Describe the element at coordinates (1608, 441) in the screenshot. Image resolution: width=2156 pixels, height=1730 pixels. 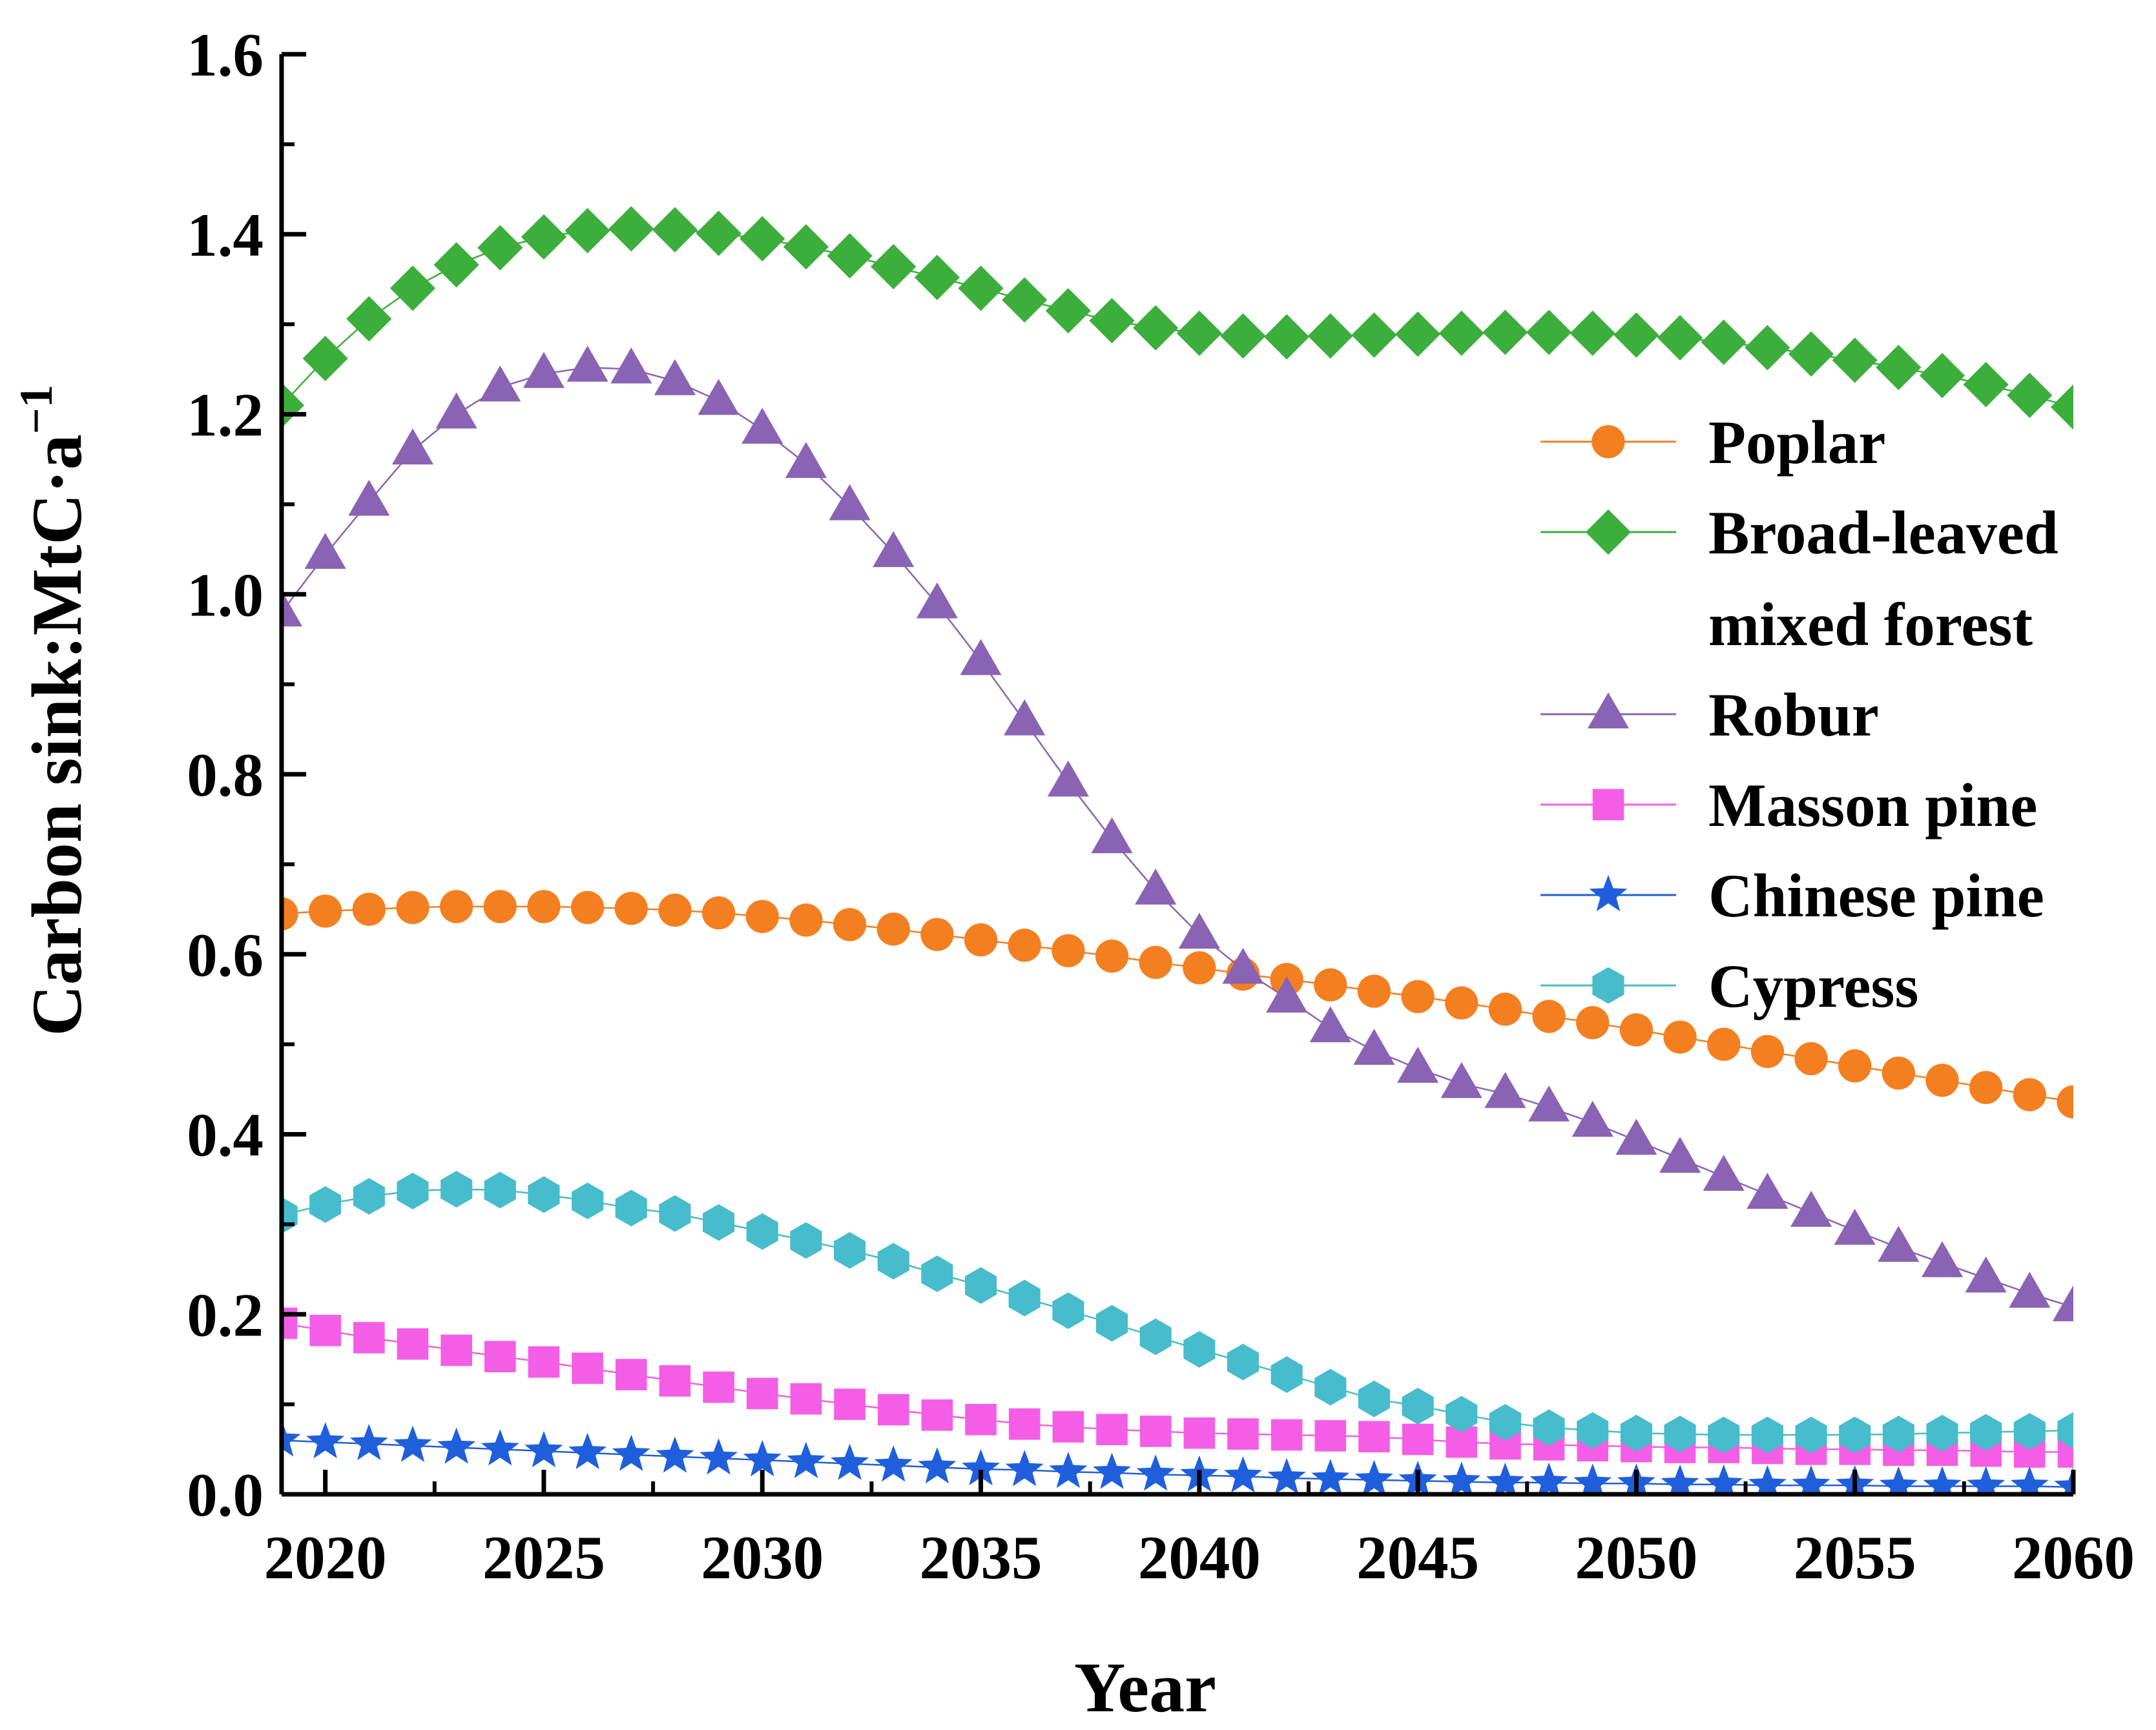
I see `legend-marker-poplar` at that location.